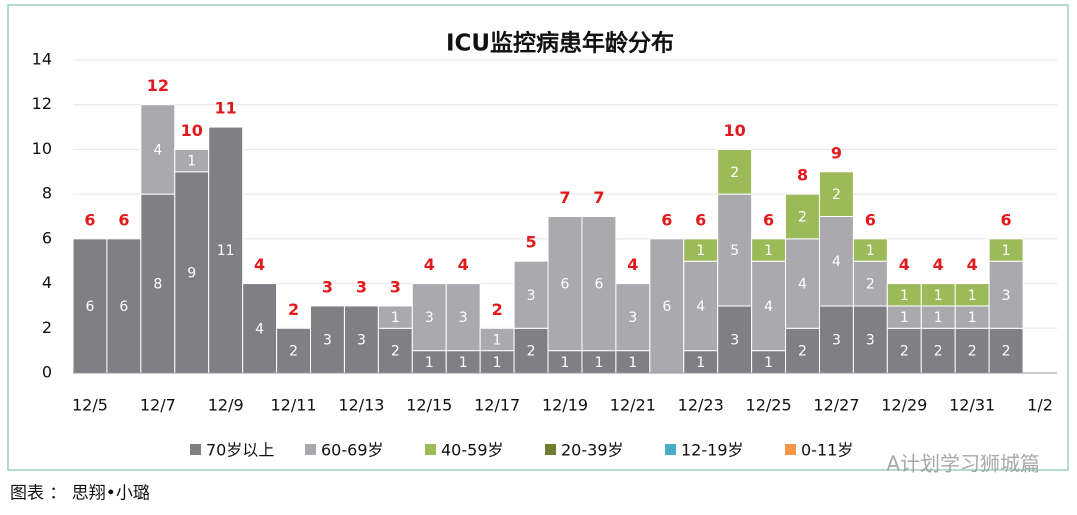 The image size is (1077, 515). Describe the element at coordinates (564, 197) in the screenshot. I see `total-label: 7` at that location.